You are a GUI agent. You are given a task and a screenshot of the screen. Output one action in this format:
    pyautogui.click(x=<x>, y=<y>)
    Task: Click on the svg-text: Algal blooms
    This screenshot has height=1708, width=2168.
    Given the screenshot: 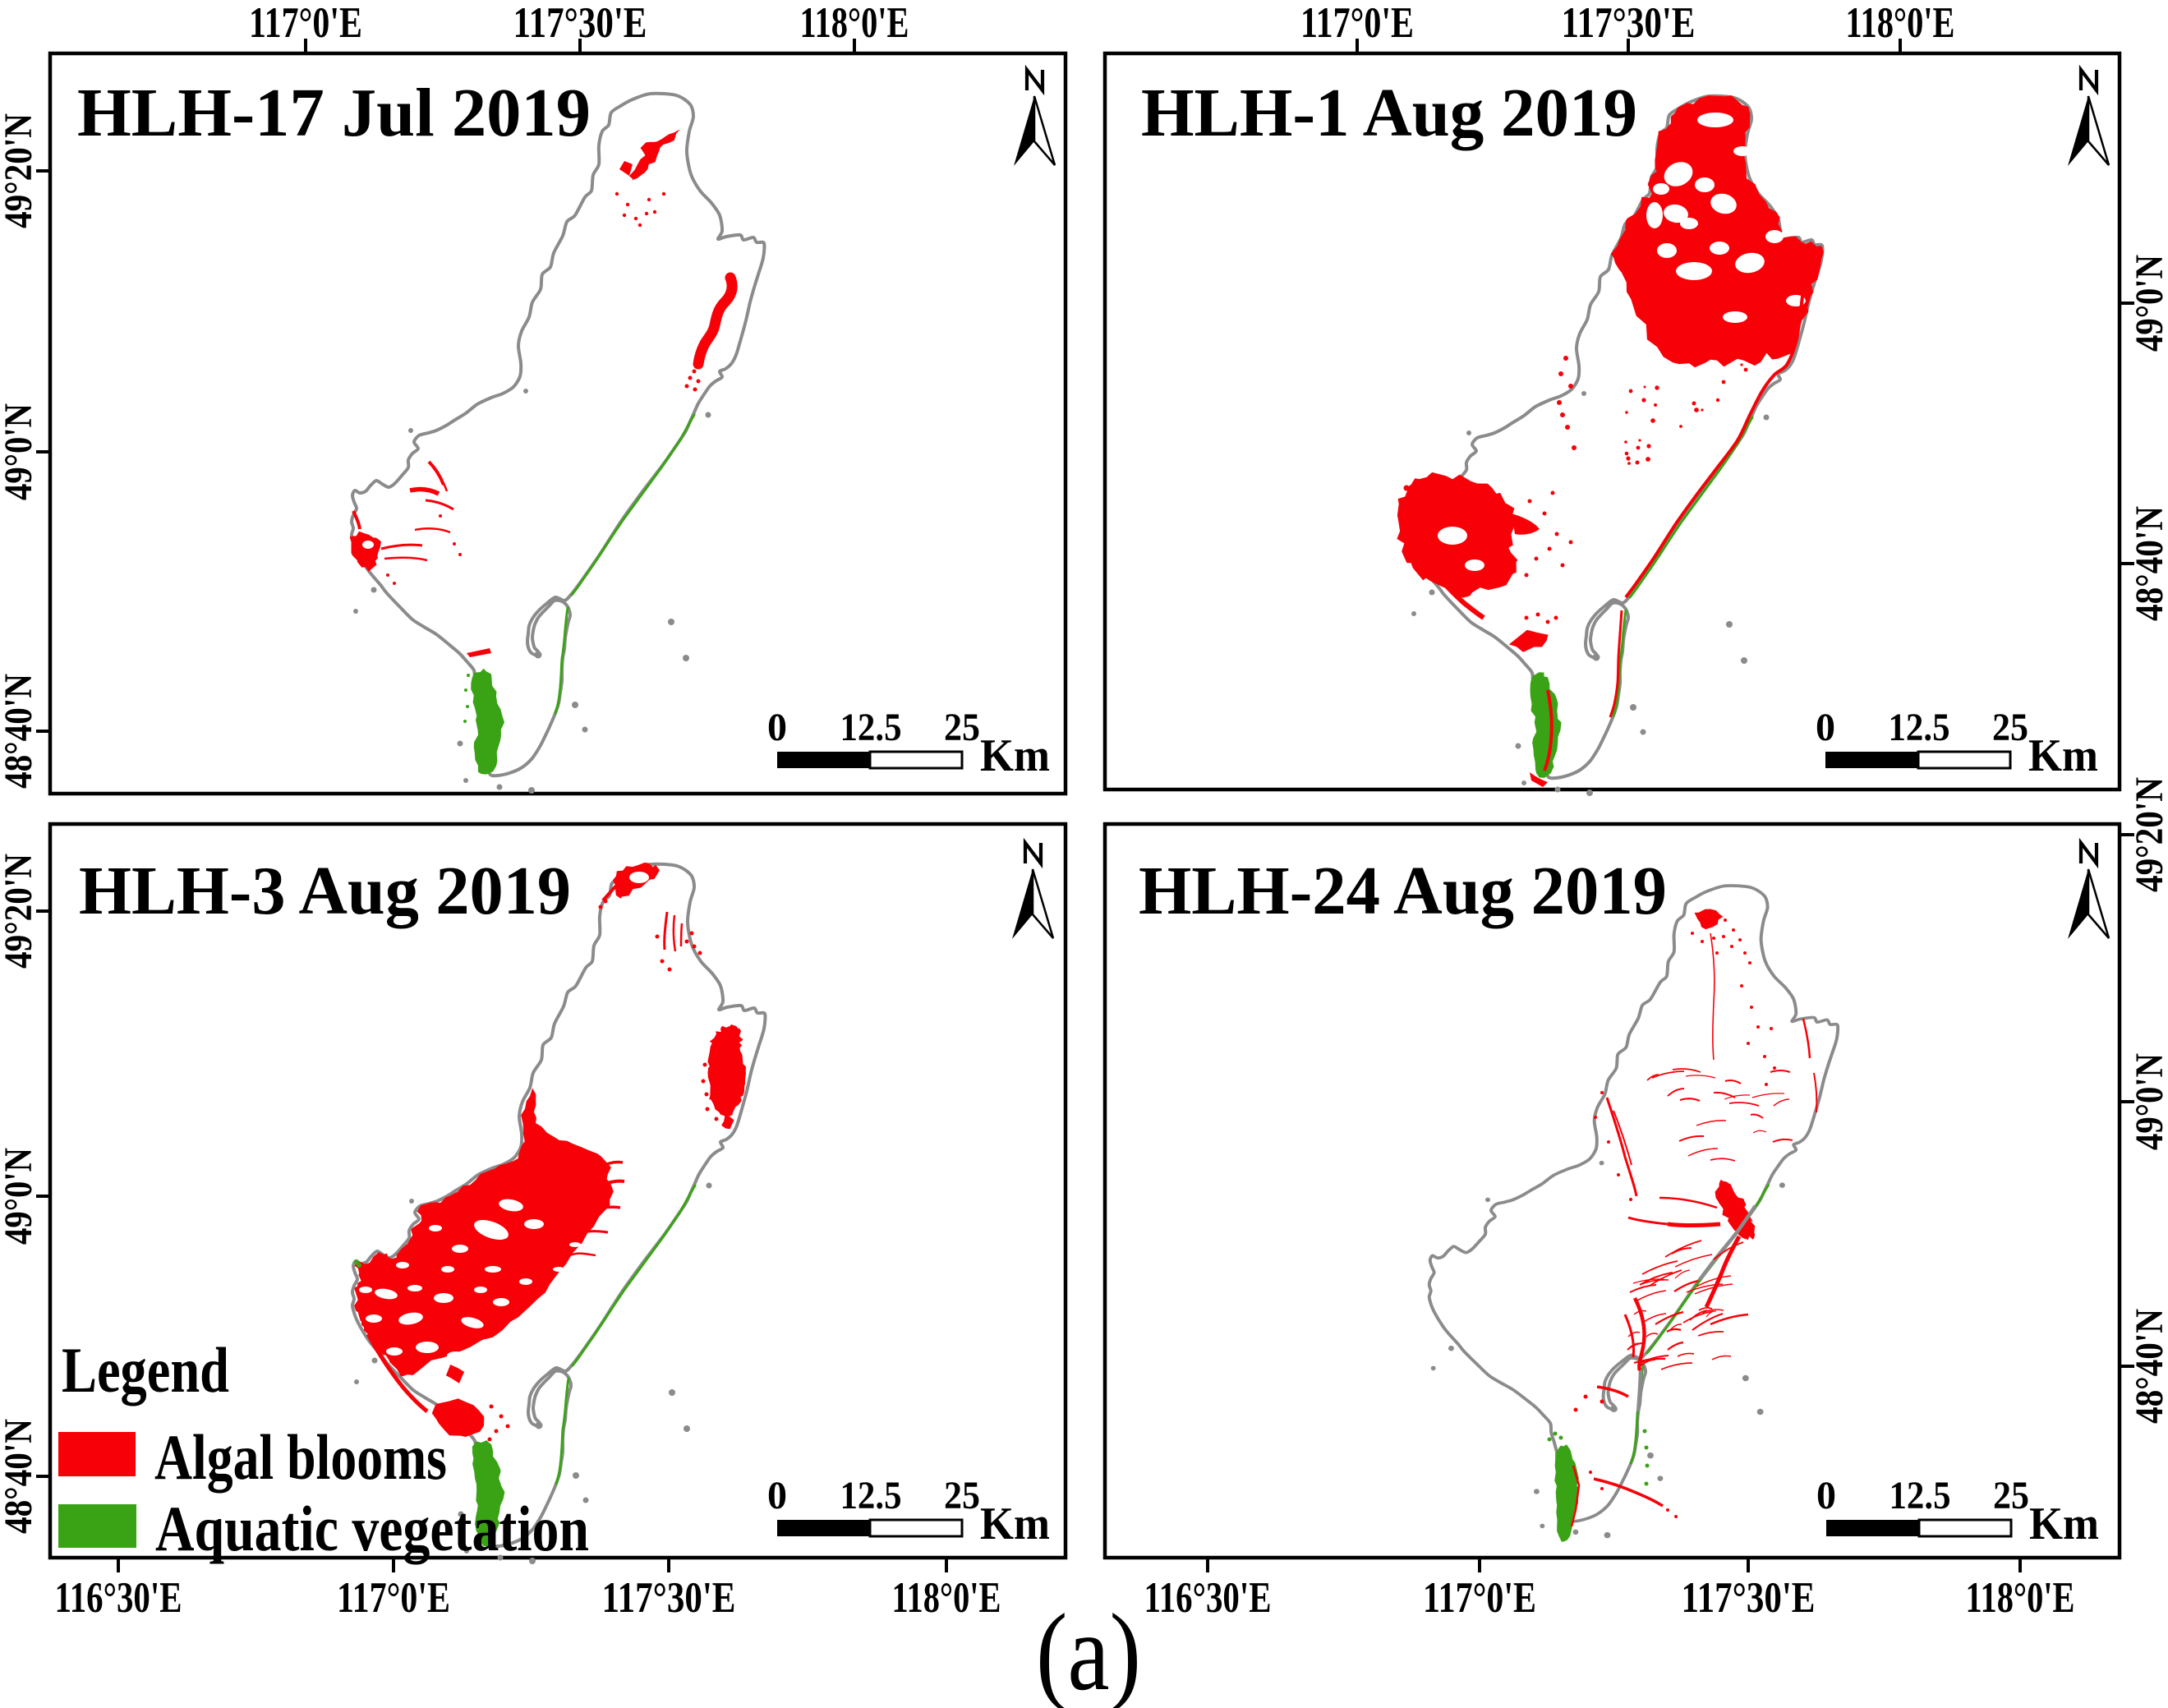 What is the action you would take?
    pyautogui.click(x=301, y=1457)
    